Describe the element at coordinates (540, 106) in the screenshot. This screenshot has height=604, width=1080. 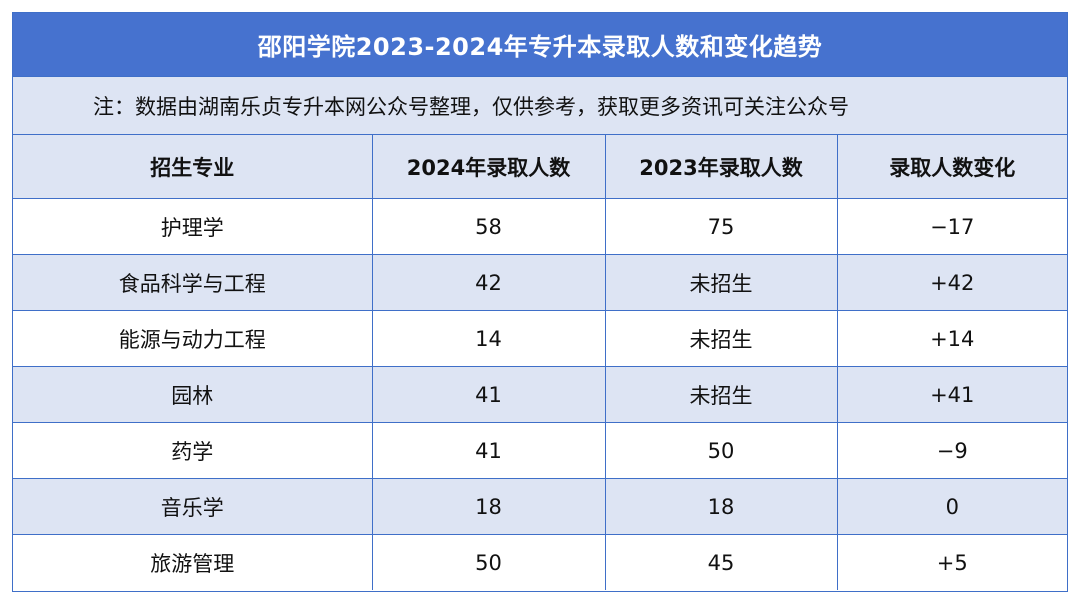
I see `source-note: 注：数据由湖南乐贞专升本网公众号整理，仅供参考，获取更多资讯可关注公众号` at that location.